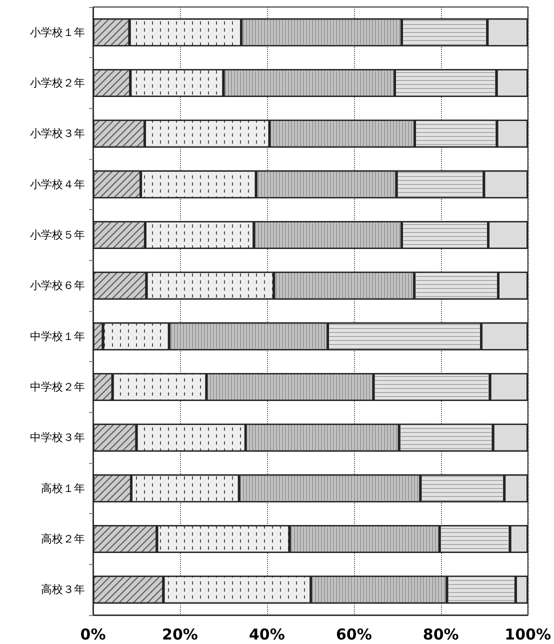 This screenshot has width=554, height=644. Describe the element at coordinates (57, 437) in the screenshot. I see `y-tick-label: 中学校３年` at that location.